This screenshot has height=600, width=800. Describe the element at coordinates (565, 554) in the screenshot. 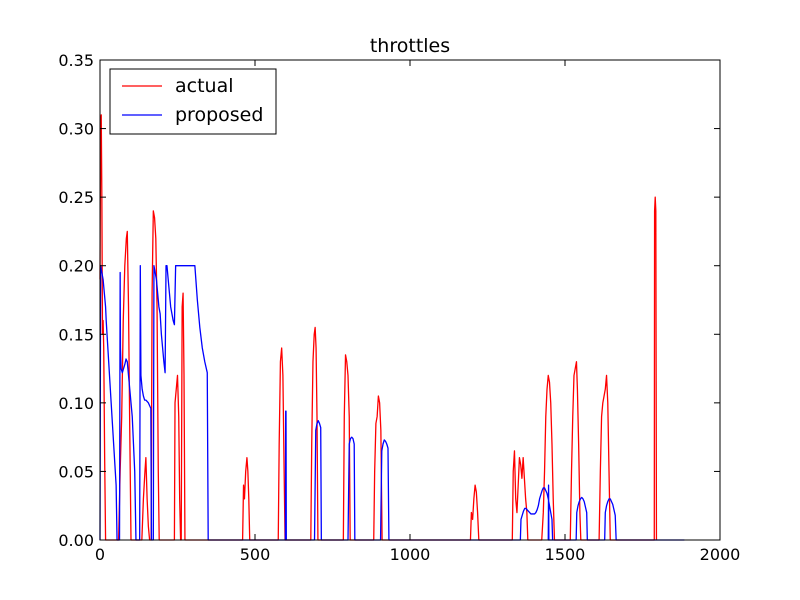

I see `x-tick-label: 1500` at that location.